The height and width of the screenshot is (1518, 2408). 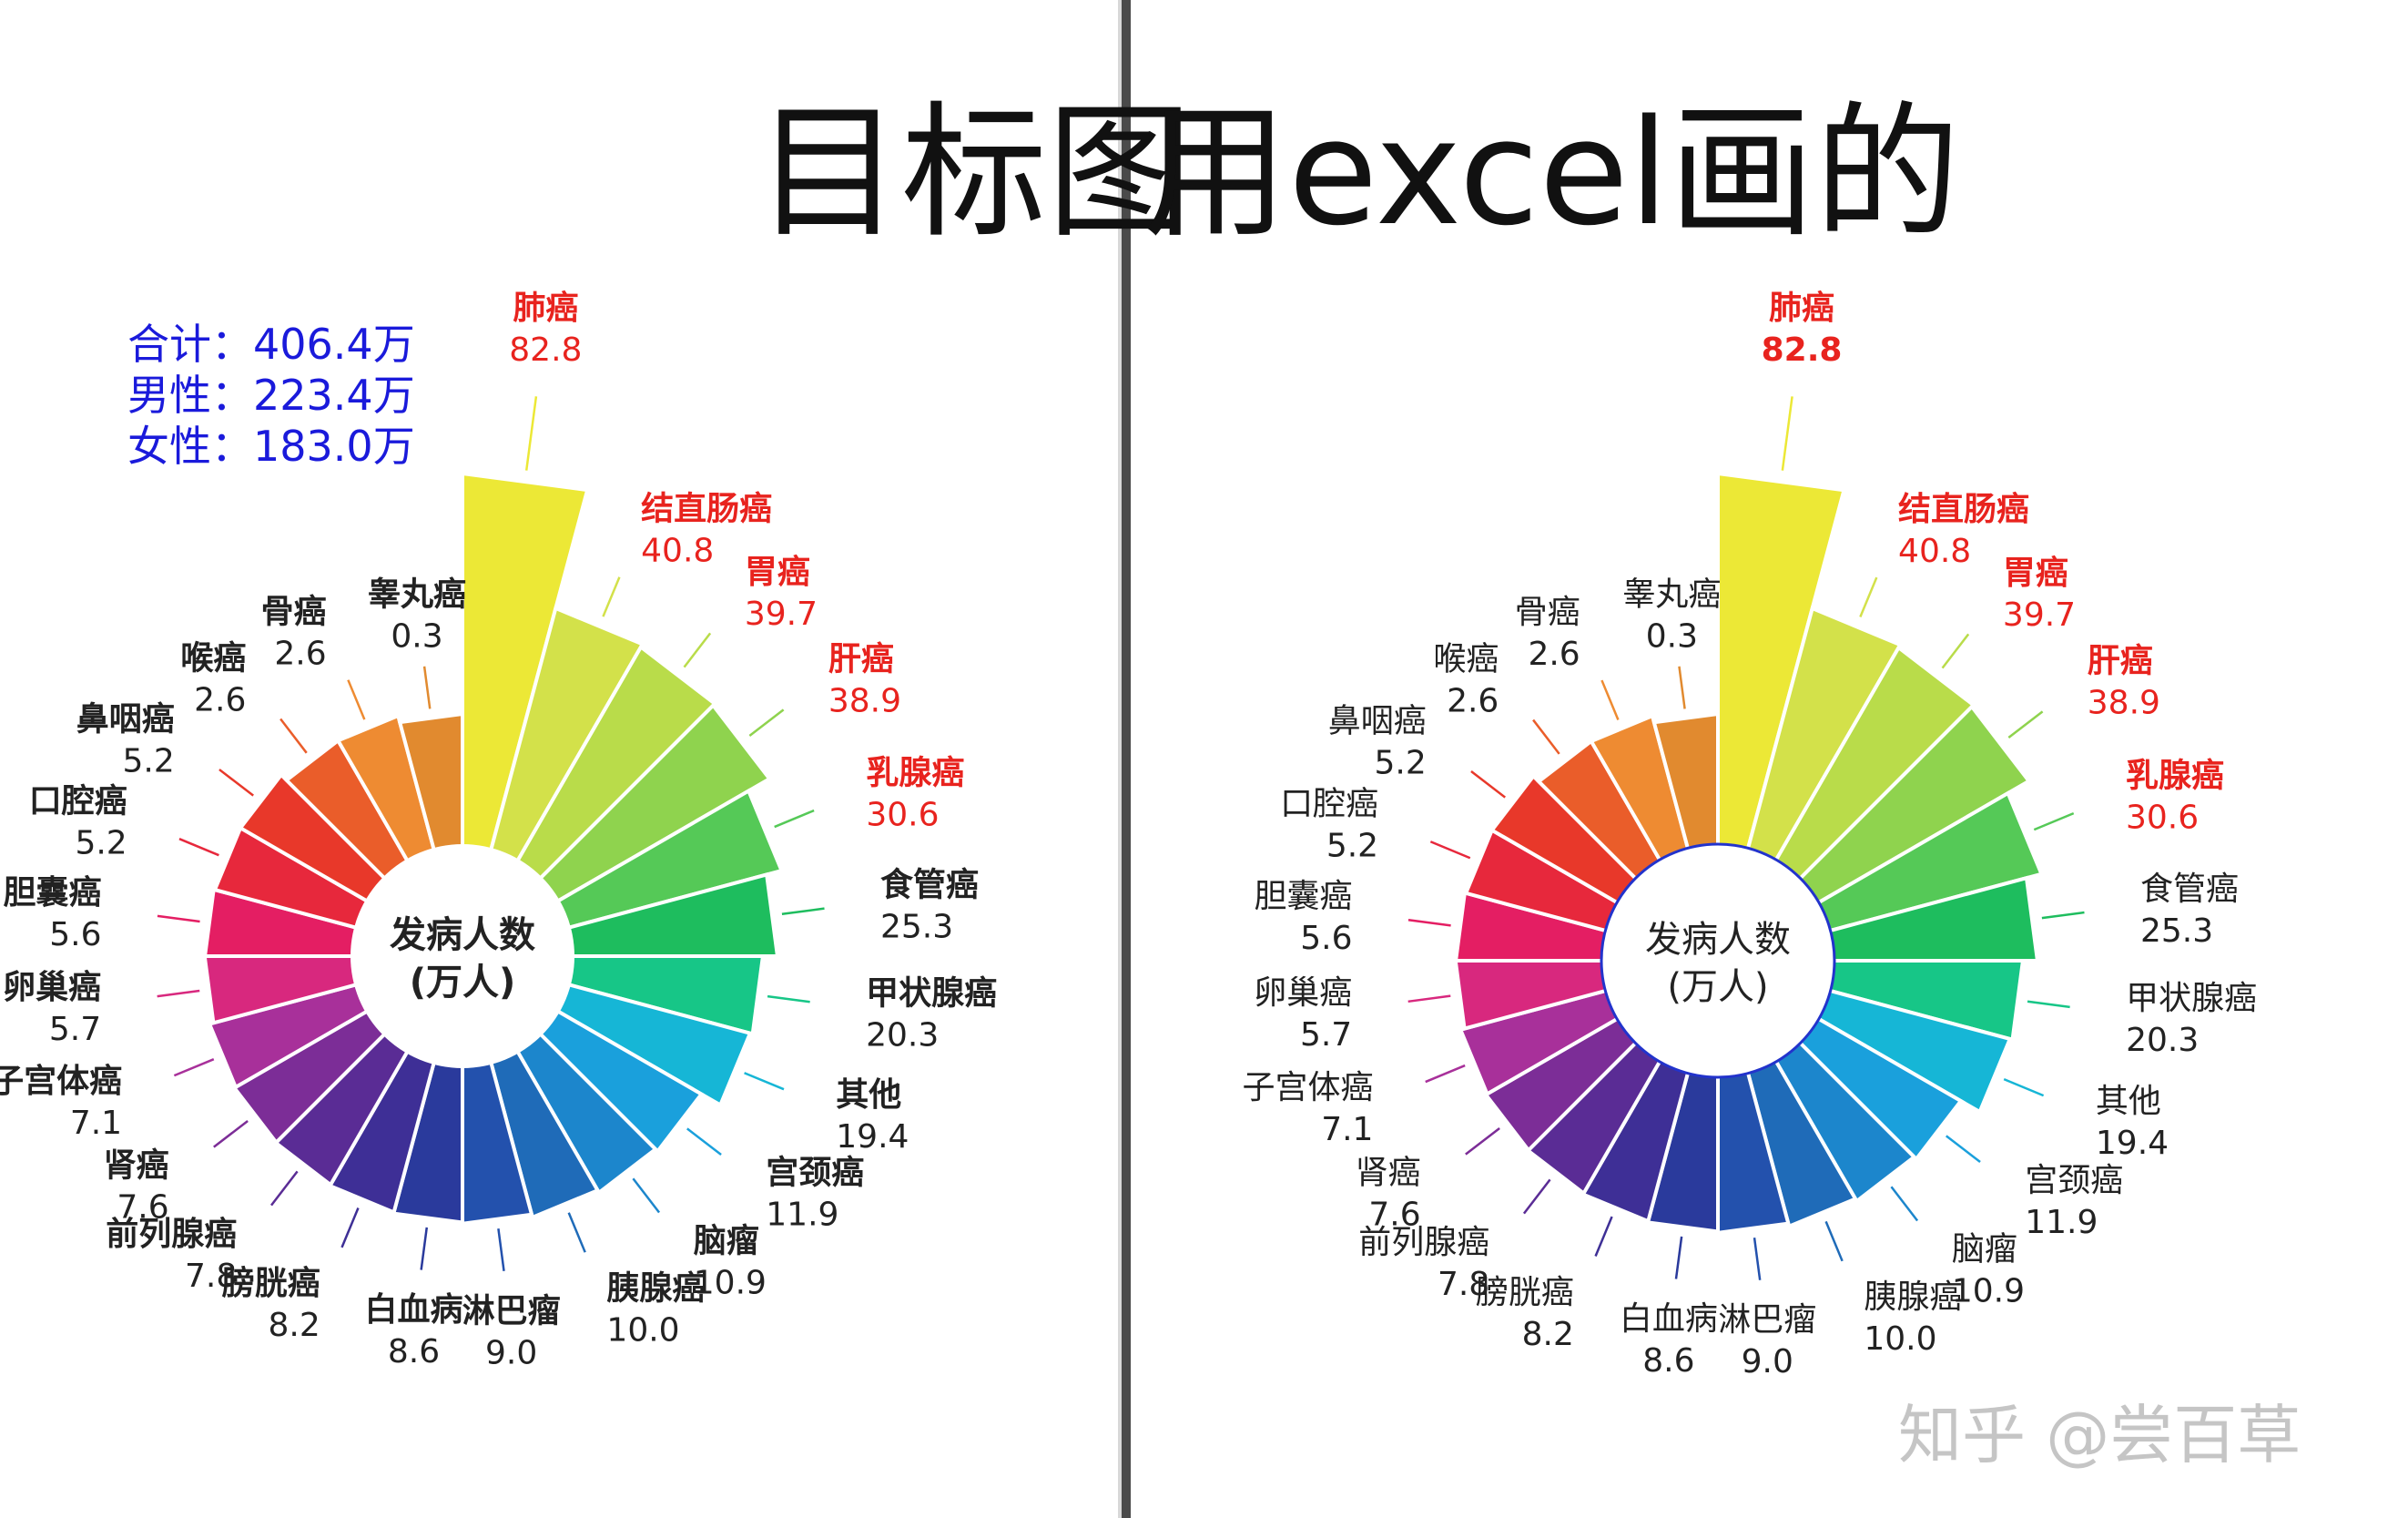 I want to click on category-label: 宫颈癌, so click(x=2074, y=1180).